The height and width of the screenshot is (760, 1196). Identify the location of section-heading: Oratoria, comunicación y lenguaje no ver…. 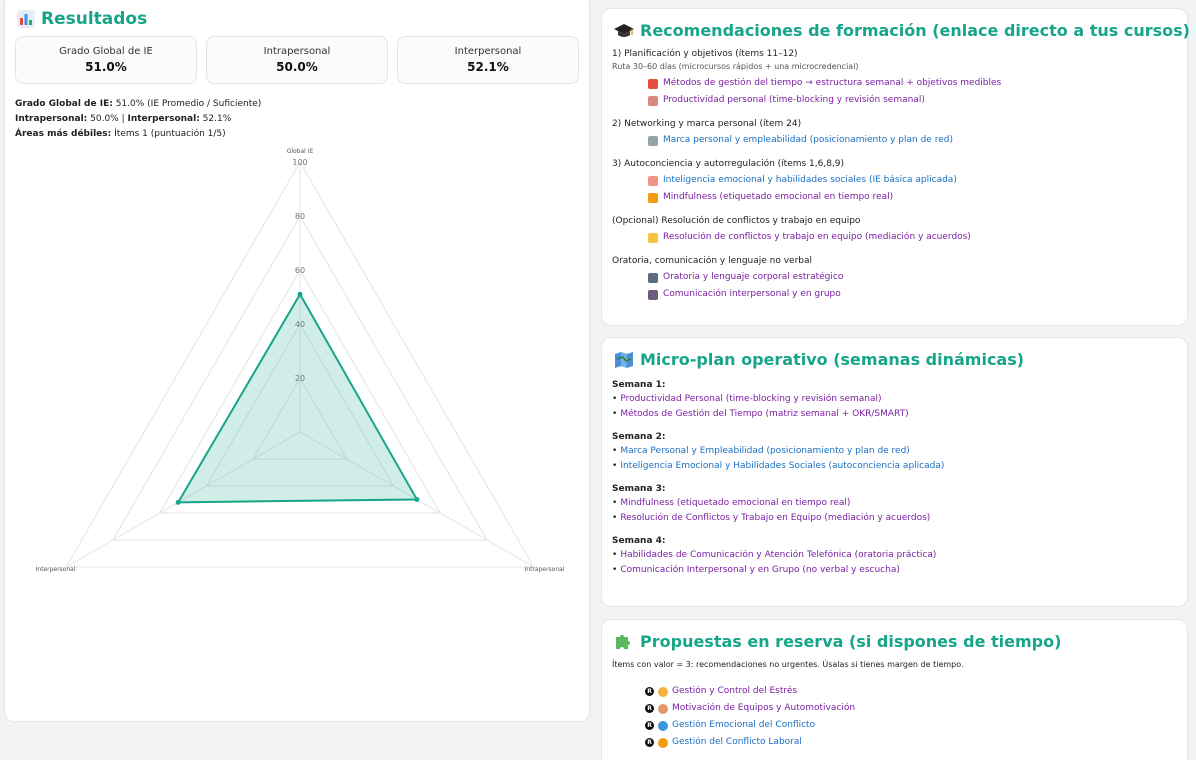
(712, 261).